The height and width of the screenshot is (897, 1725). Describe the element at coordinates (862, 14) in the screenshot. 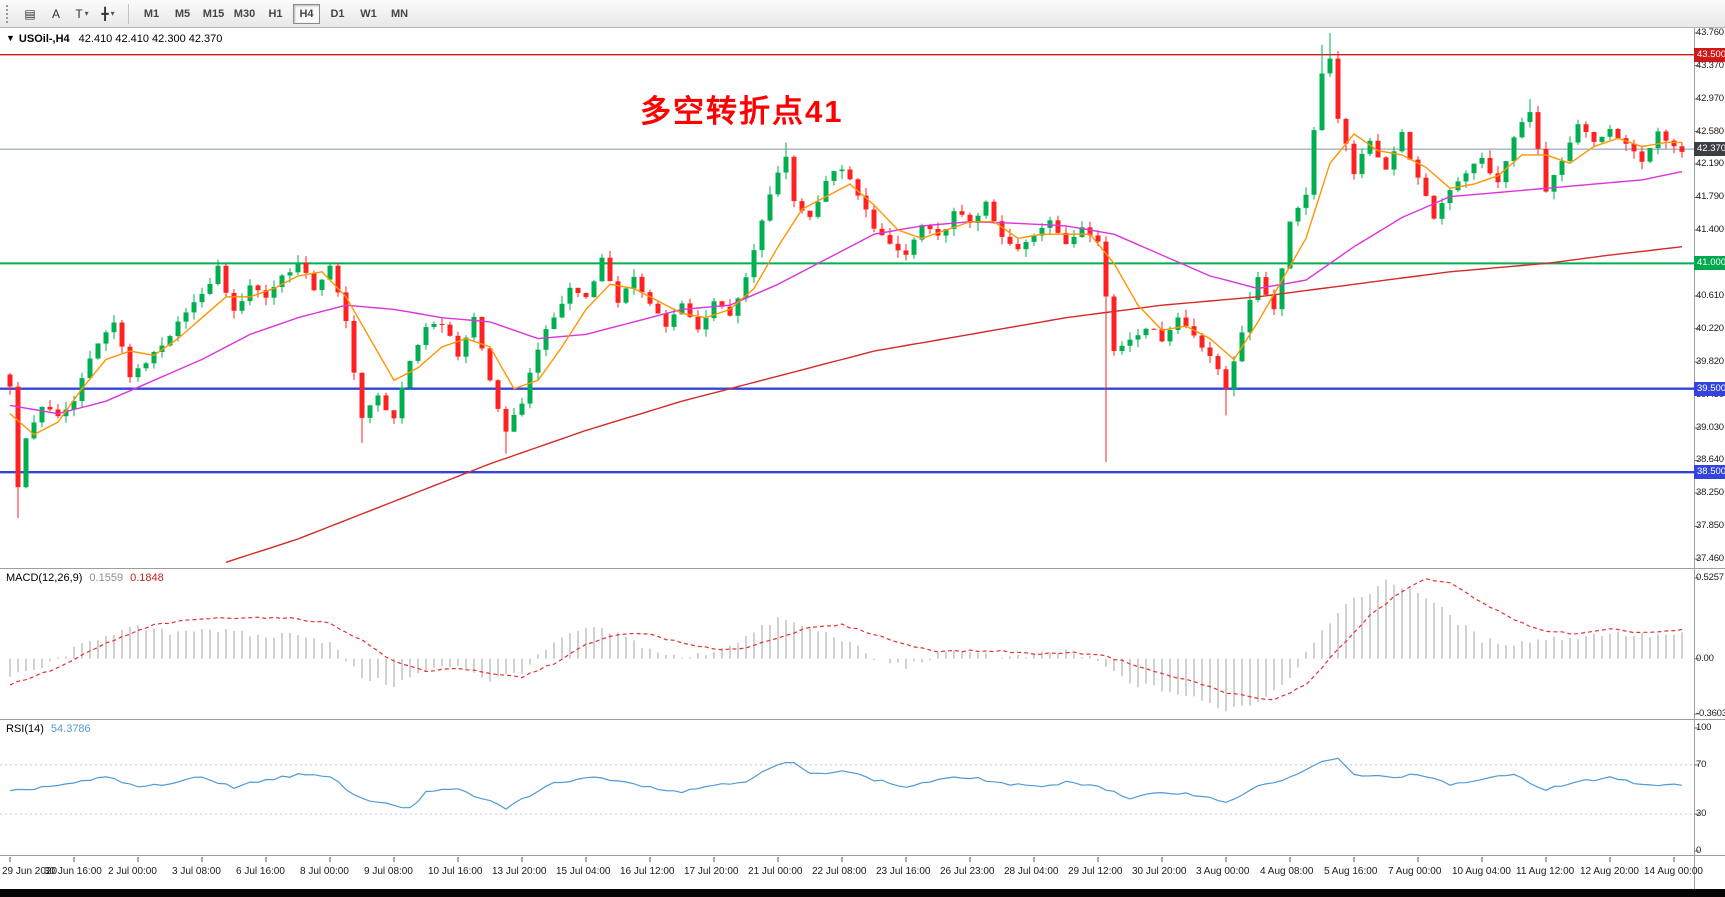

I see `main-toolbar: ▤ A T ▾ ╋ ▾ M1 M5 M15 M30 H1 H4 D1 W1 MN` at that location.